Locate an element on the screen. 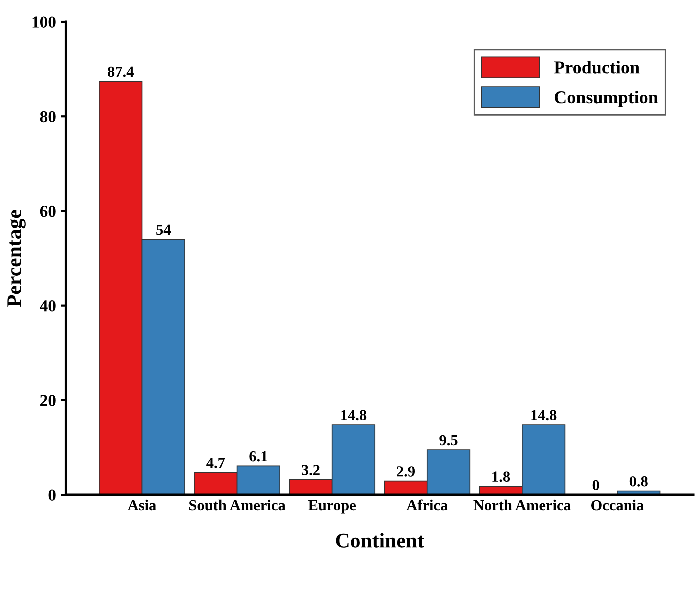  data-label: 0.8 is located at coordinates (639, 481).